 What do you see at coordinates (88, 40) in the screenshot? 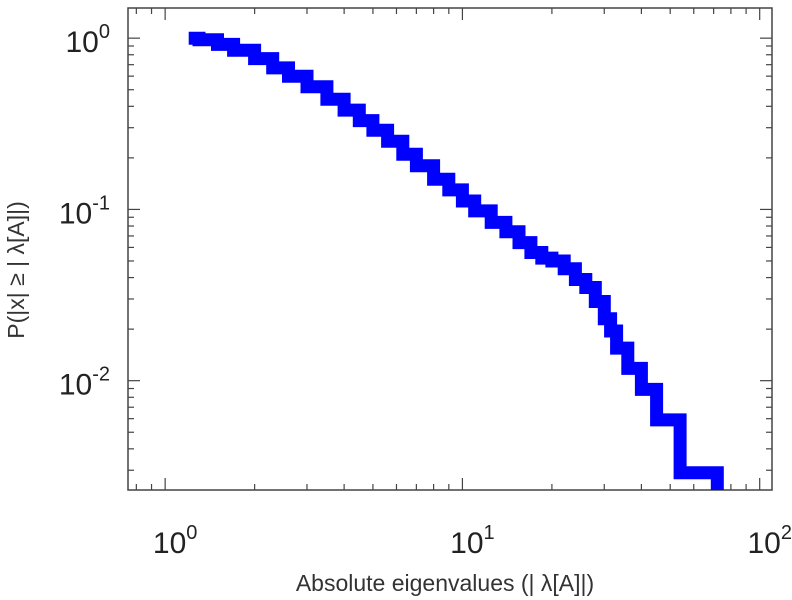
I see `y-tick-label: 10⁰` at bounding box center [88, 40].